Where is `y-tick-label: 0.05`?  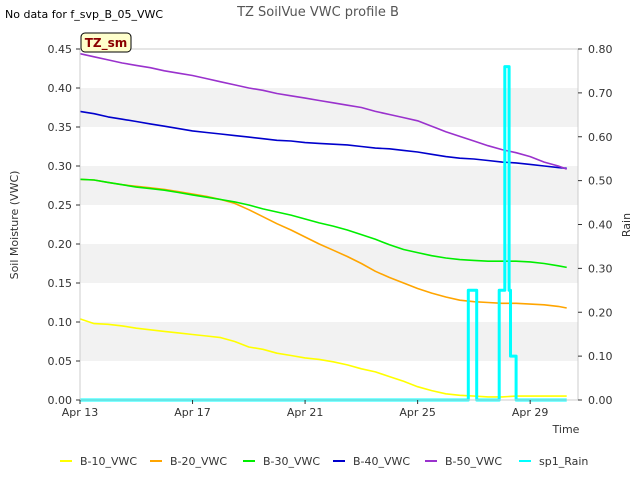 y-tick-label: 0.05 is located at coordinates (60, 361).